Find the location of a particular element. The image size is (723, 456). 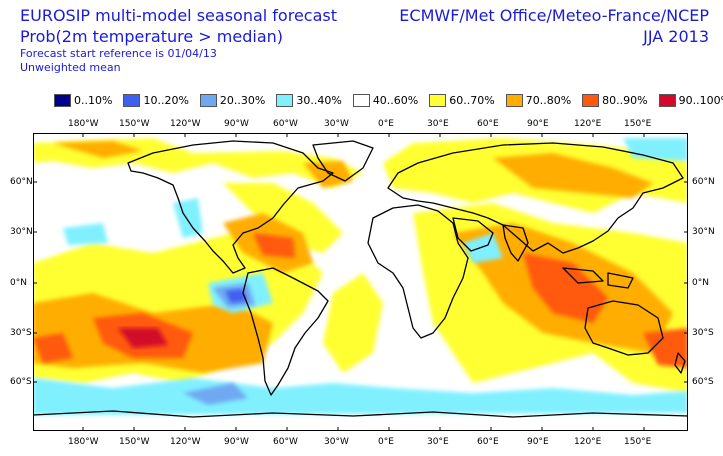

lon-label-top: 90°E is located at coordinates (538, 124).